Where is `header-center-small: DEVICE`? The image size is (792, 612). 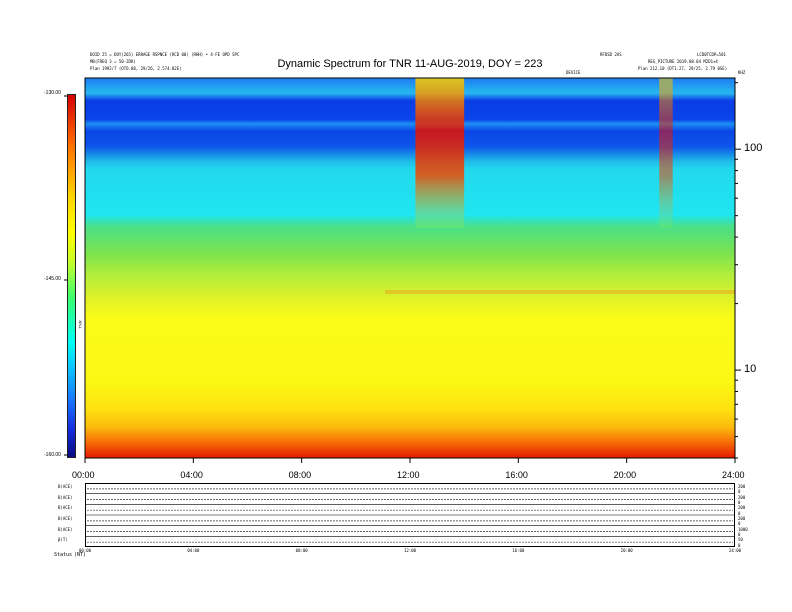
header-center-small: DEVICE is located at coordinates (573, 72).